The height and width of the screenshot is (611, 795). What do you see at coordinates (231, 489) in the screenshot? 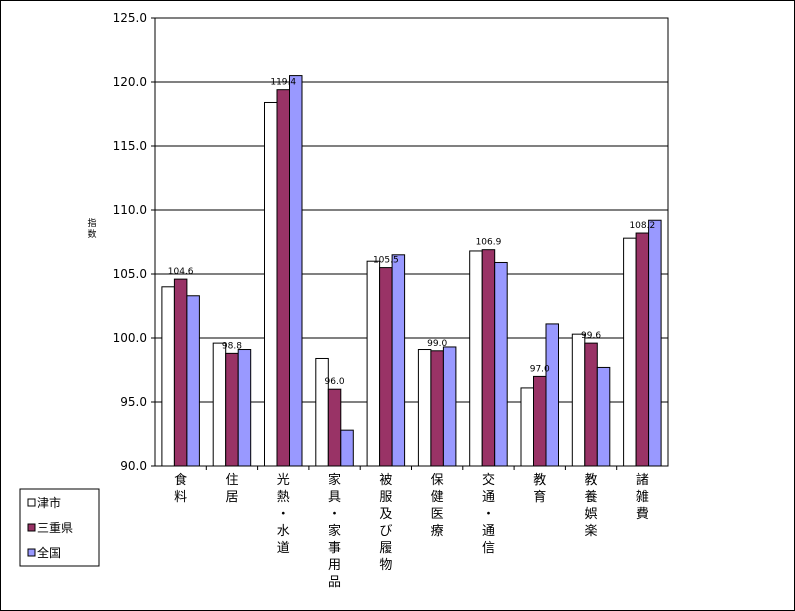
I see `category-label: 住居` at bounding box center [231, 489].